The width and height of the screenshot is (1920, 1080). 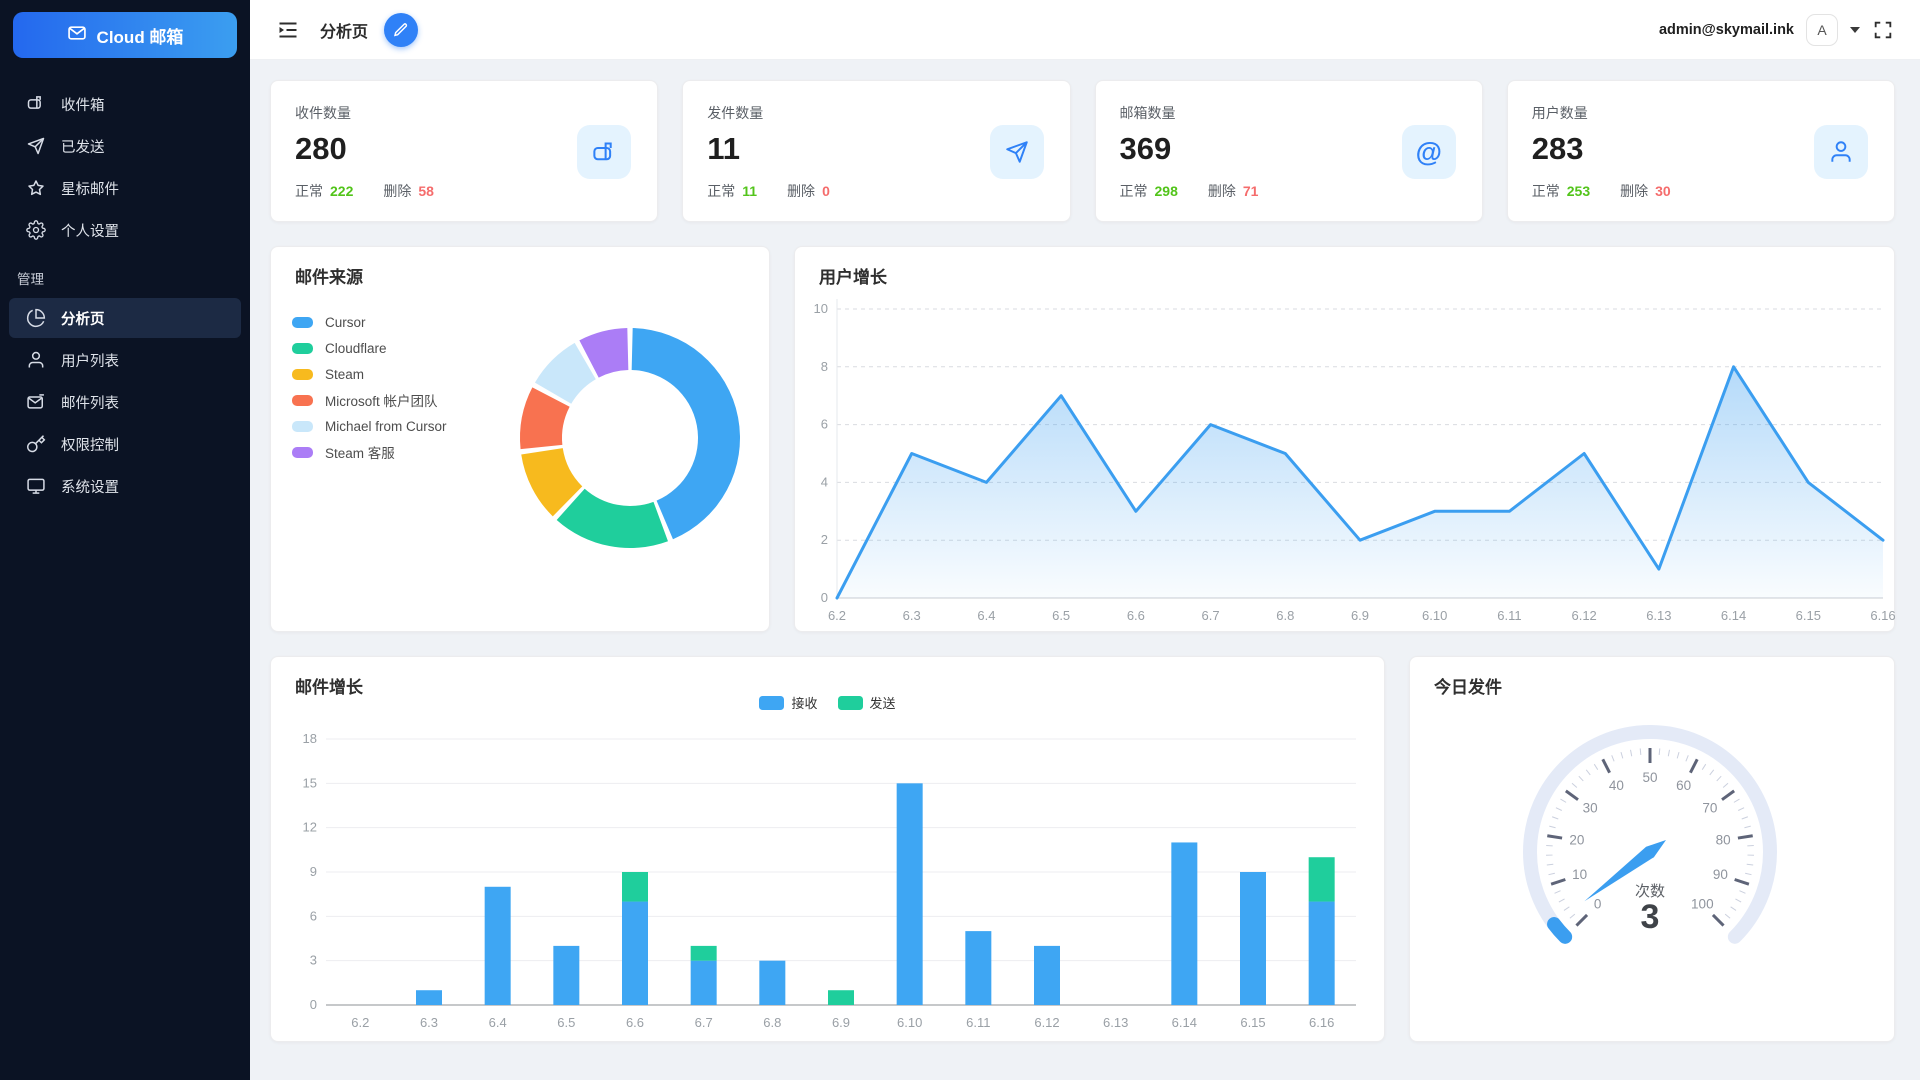 What do you see at coordinates (369, 400) in the screenshot?
I see `legend-item: Microsoft 帐户团队` at bounding box center [369, 400].